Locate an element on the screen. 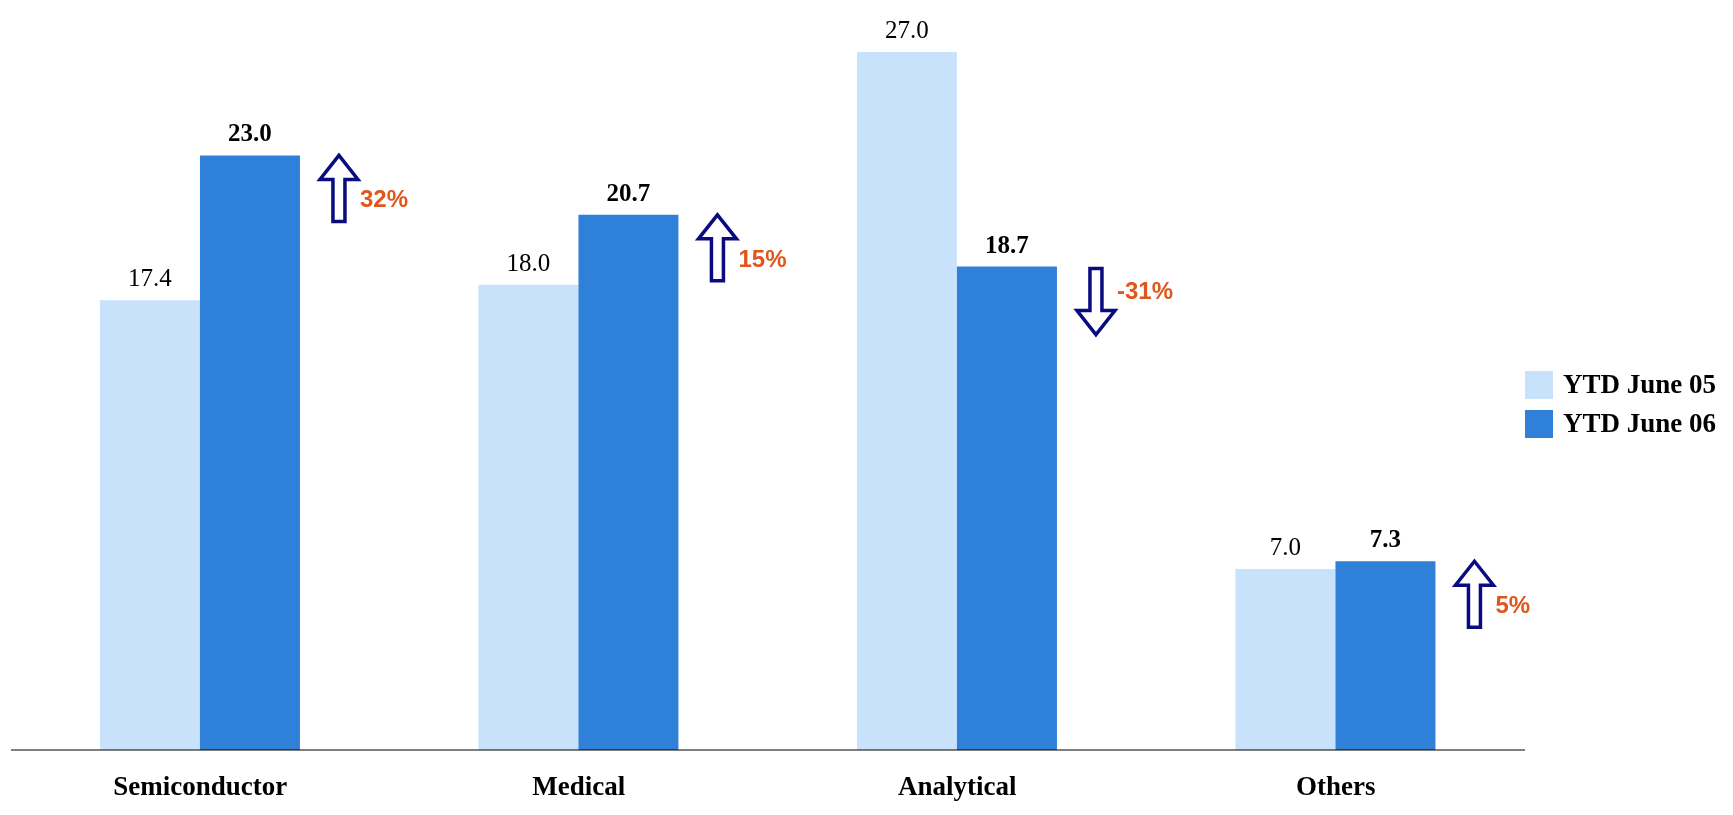 This screenshot has height=815, width=1733. x-tick-label: Semiconductor is located at coordinates (200, 786).